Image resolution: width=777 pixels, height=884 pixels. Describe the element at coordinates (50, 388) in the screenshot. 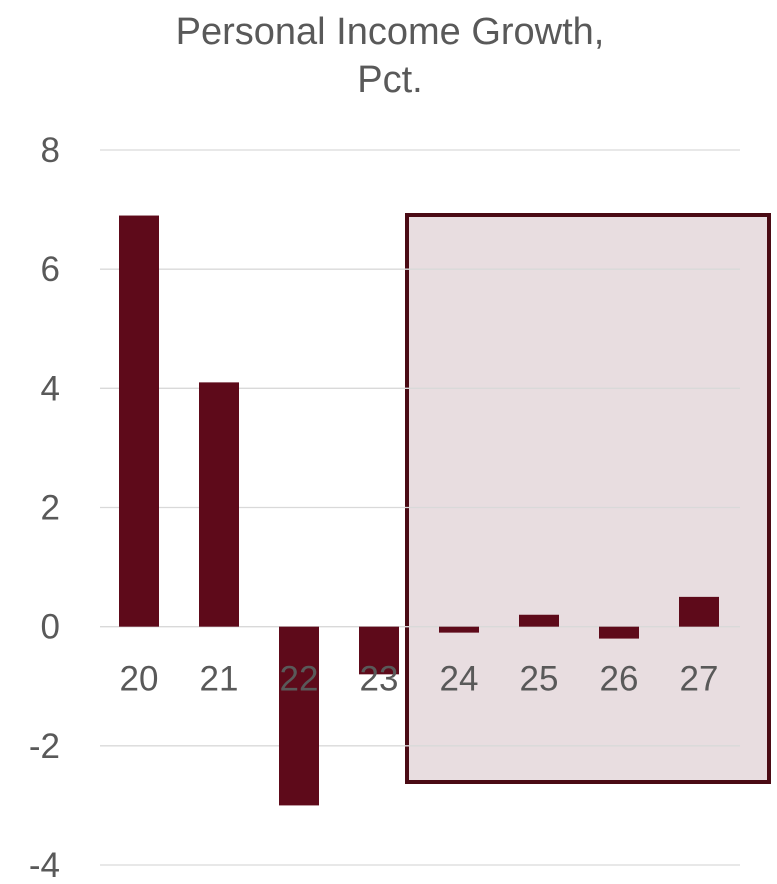

I see `y-tick-label: 4` at that location.